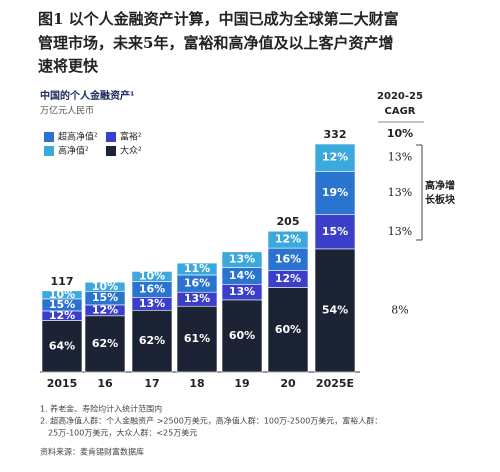 This screenshot has height=472, width=500. Describe the element at coordinates (92, 452) in the screenshot. I see `footnote: 资料来源：麦肯锡财富数据库` at that location.